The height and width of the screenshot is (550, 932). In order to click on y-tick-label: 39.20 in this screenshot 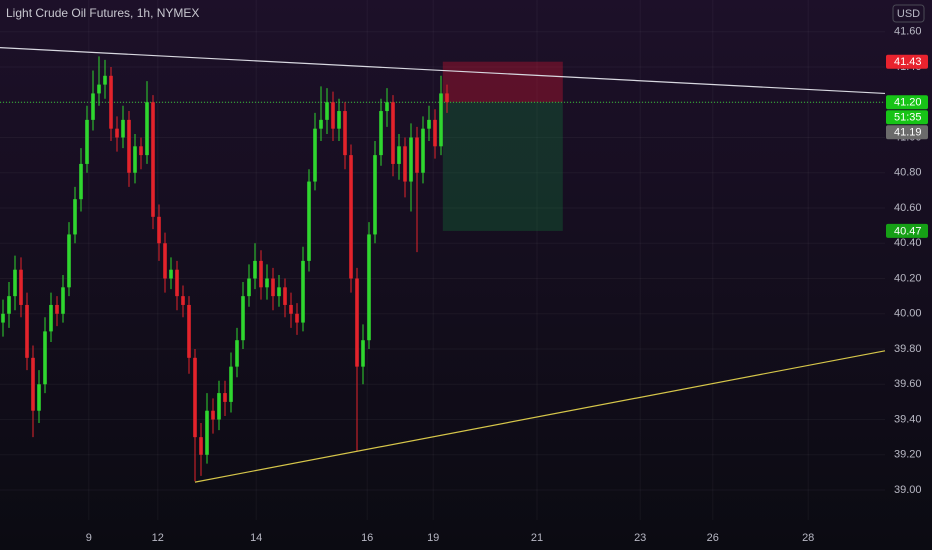, I will do `click(908, 455)`.